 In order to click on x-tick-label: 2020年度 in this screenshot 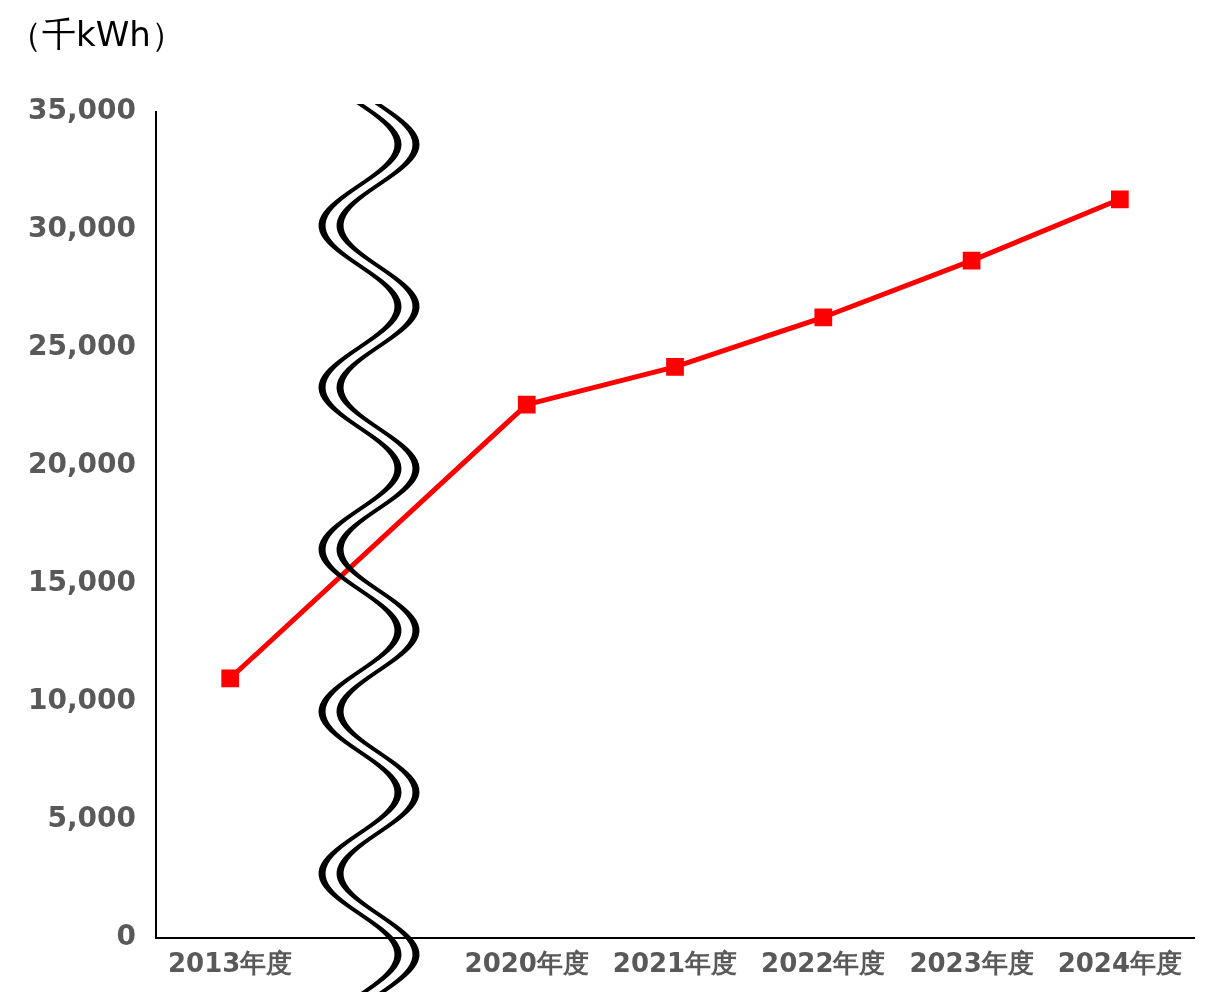, I will do `click(526, 963)`.